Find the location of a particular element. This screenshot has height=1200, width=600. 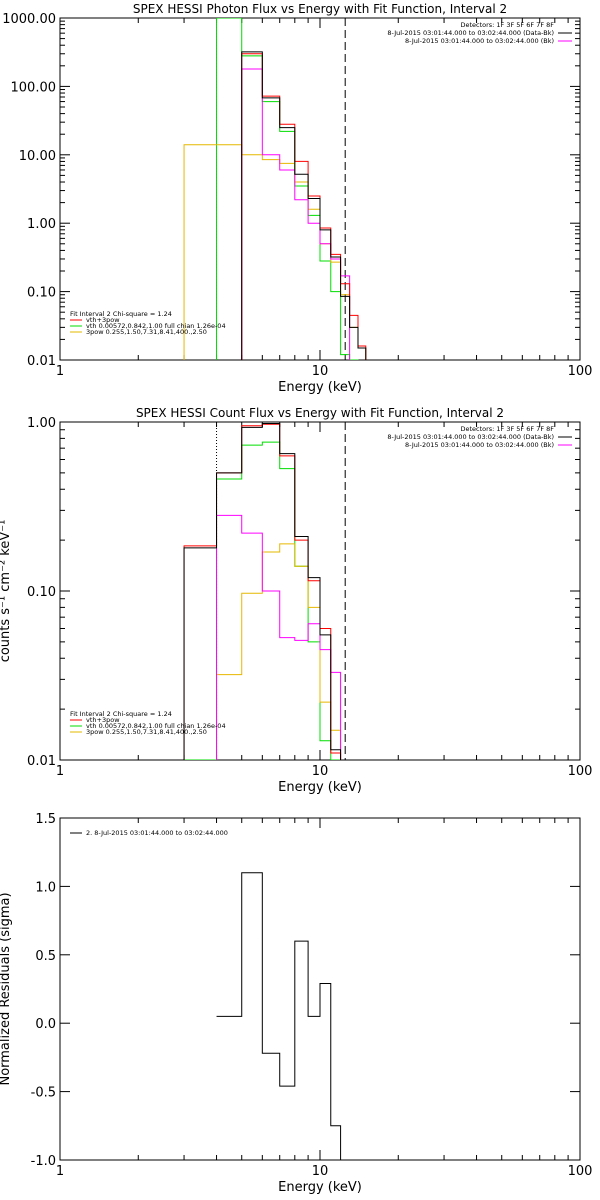

y-tick-label: 10.00 is located at coordinates (37, 156).